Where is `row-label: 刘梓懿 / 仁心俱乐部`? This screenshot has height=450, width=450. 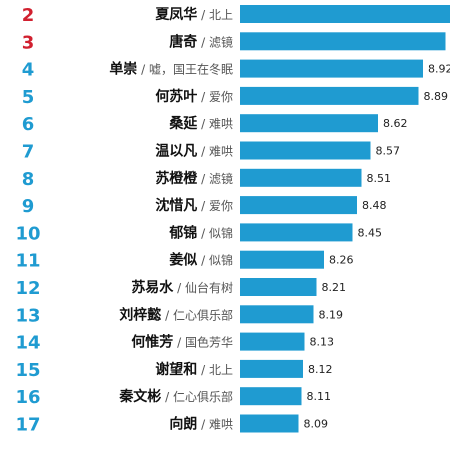
row-label: 刘梓懿 / 仁心俱乐部 is located at coordinates (176, 314).